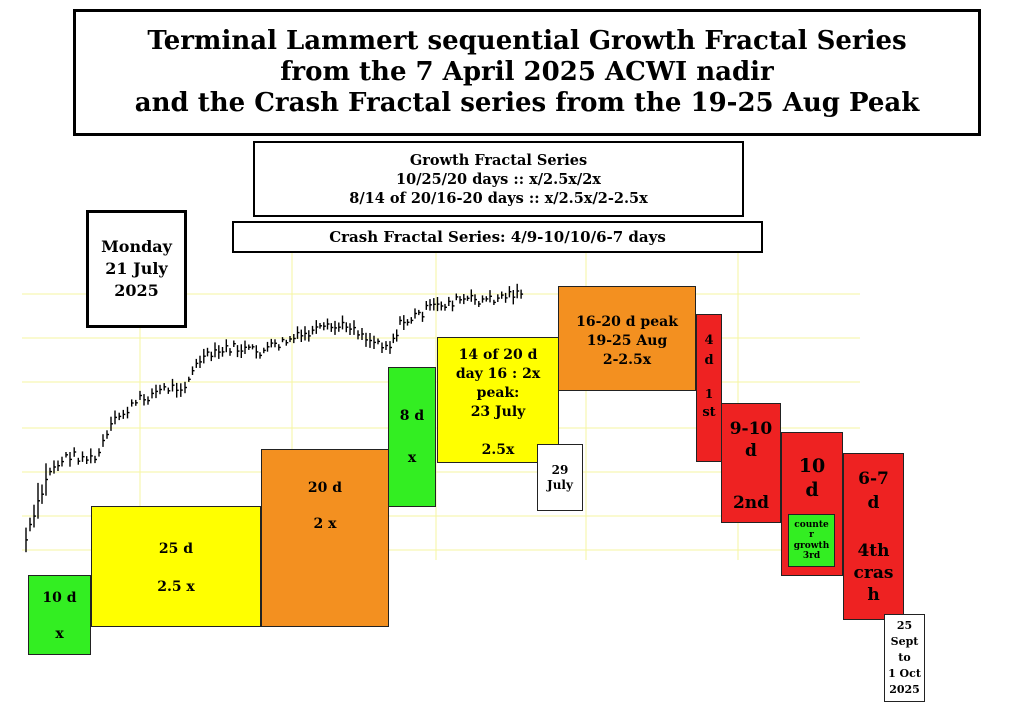  What do you see at coordinates (136, 246) in the screenshot?
I see `date-line-1: Monday` at bounding box center [136, 246].